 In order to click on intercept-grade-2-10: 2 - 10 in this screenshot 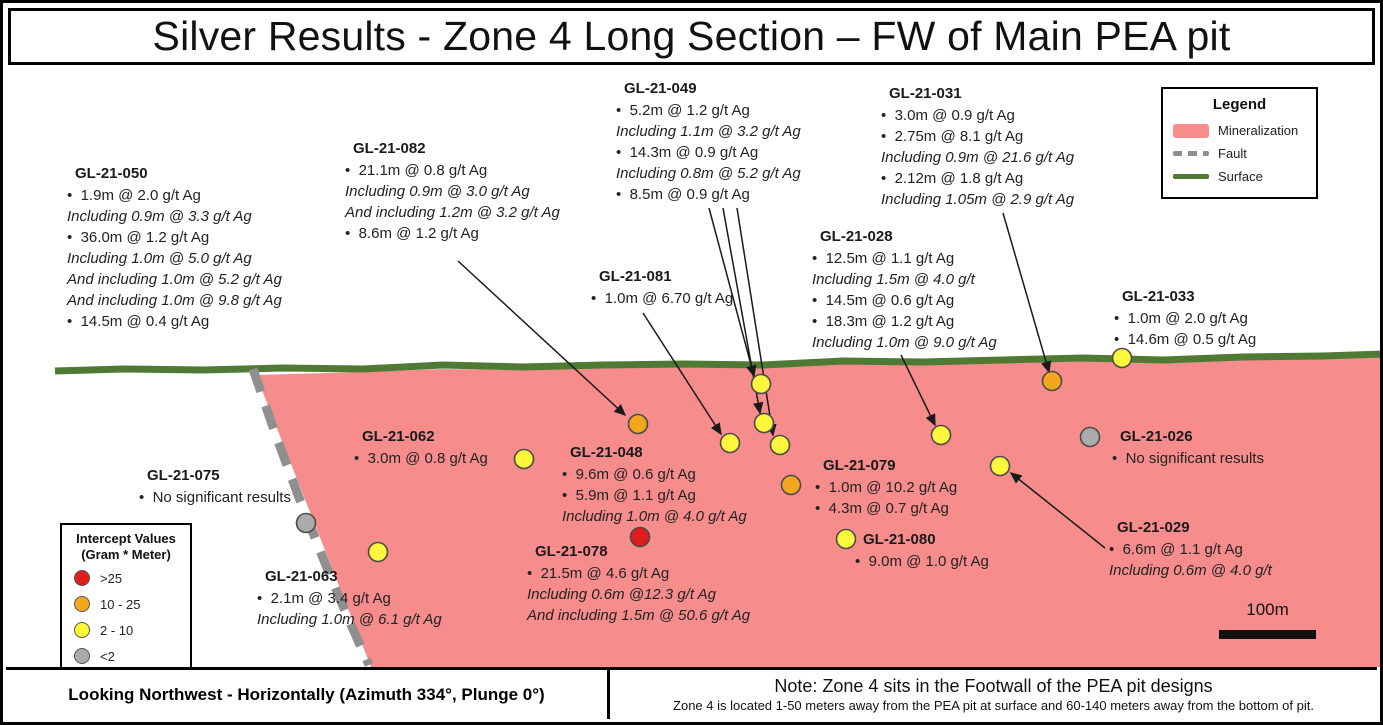, I will do `click(126, 630)`.